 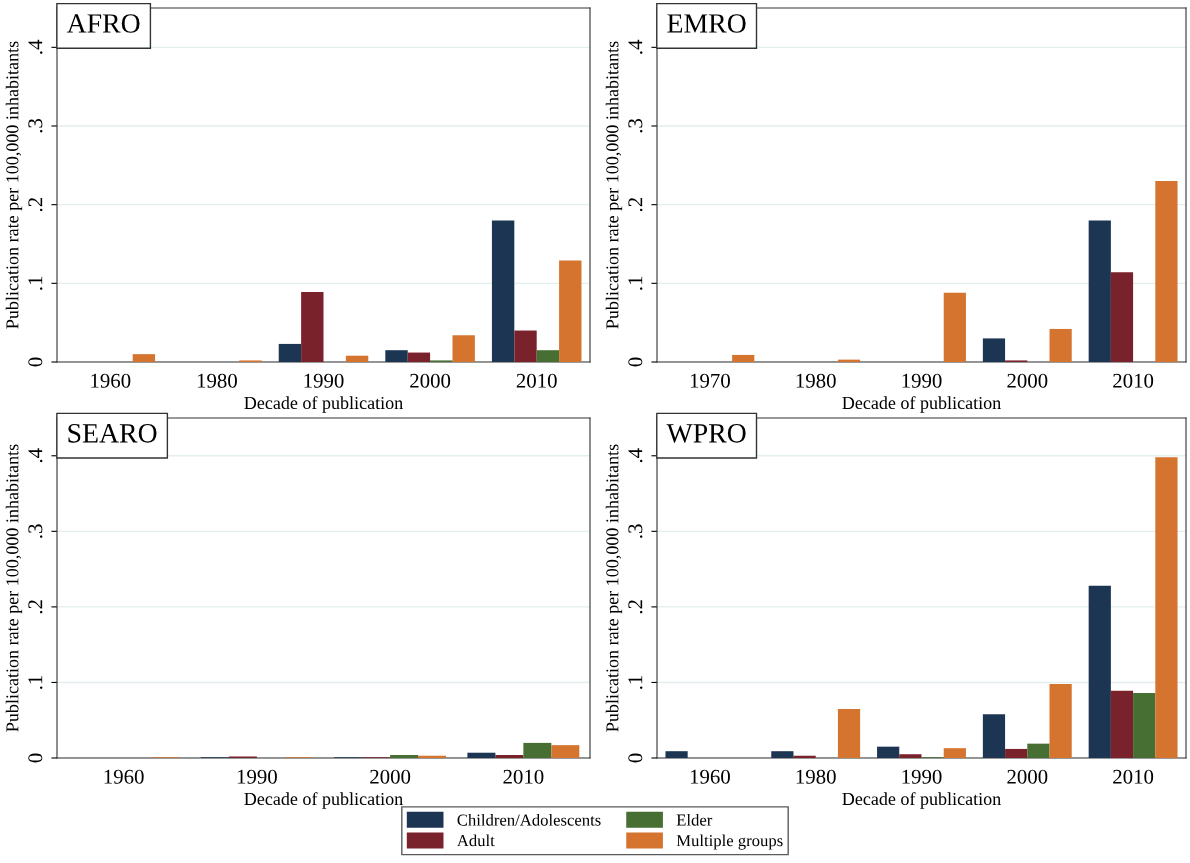 I want to click on legend-label: Elder, so click(x=694, y=819).